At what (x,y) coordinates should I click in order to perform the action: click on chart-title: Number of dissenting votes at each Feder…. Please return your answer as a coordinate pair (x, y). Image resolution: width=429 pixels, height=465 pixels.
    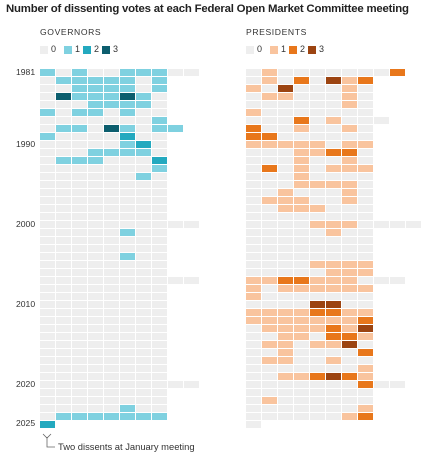
    Looking at the image, I should click on (207, 9).